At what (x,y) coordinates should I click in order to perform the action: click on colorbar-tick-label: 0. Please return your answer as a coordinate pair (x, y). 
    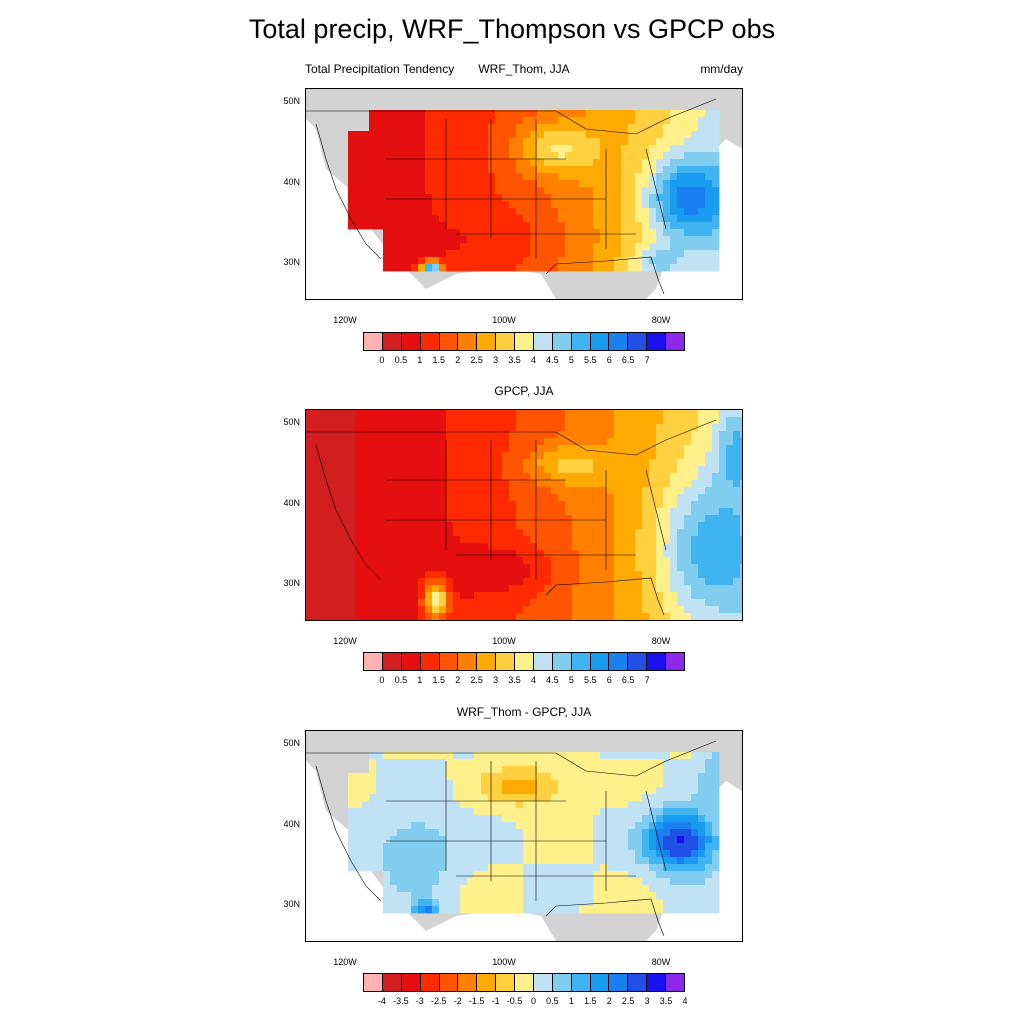
    Looking at the image, I should click on (382, 680).